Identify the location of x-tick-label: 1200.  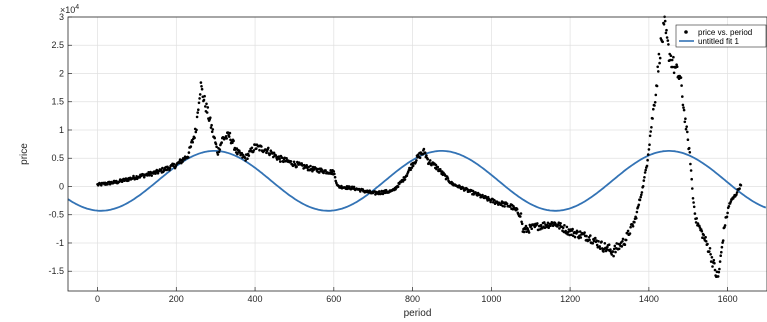
(570, 299).